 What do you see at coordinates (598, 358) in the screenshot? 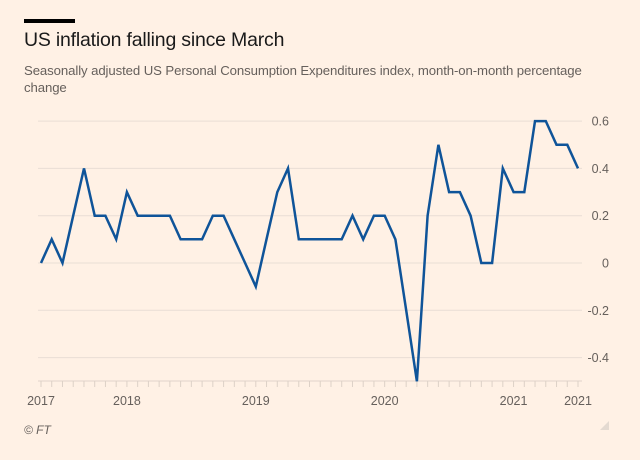
I see `y-tick-label: -0.4` at bounding box center [598, 358].